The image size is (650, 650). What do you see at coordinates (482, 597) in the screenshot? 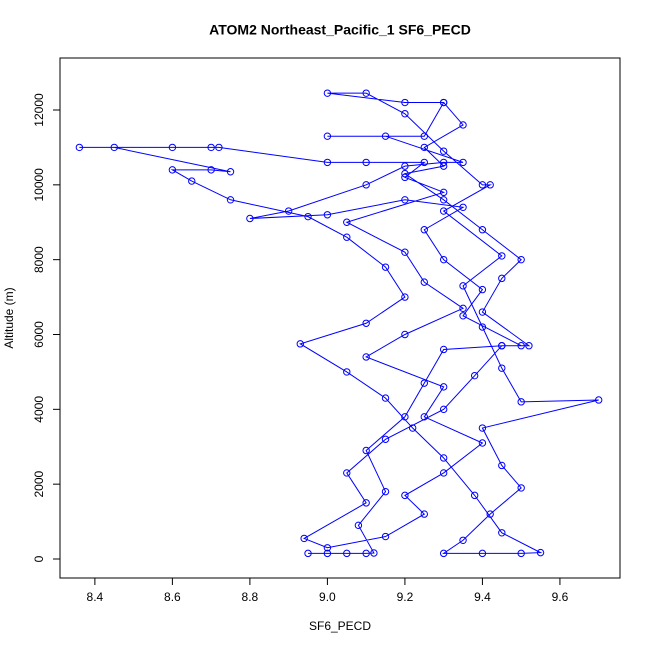
I see `x-tick-label: 9.4` at bounding box center [482, 597].